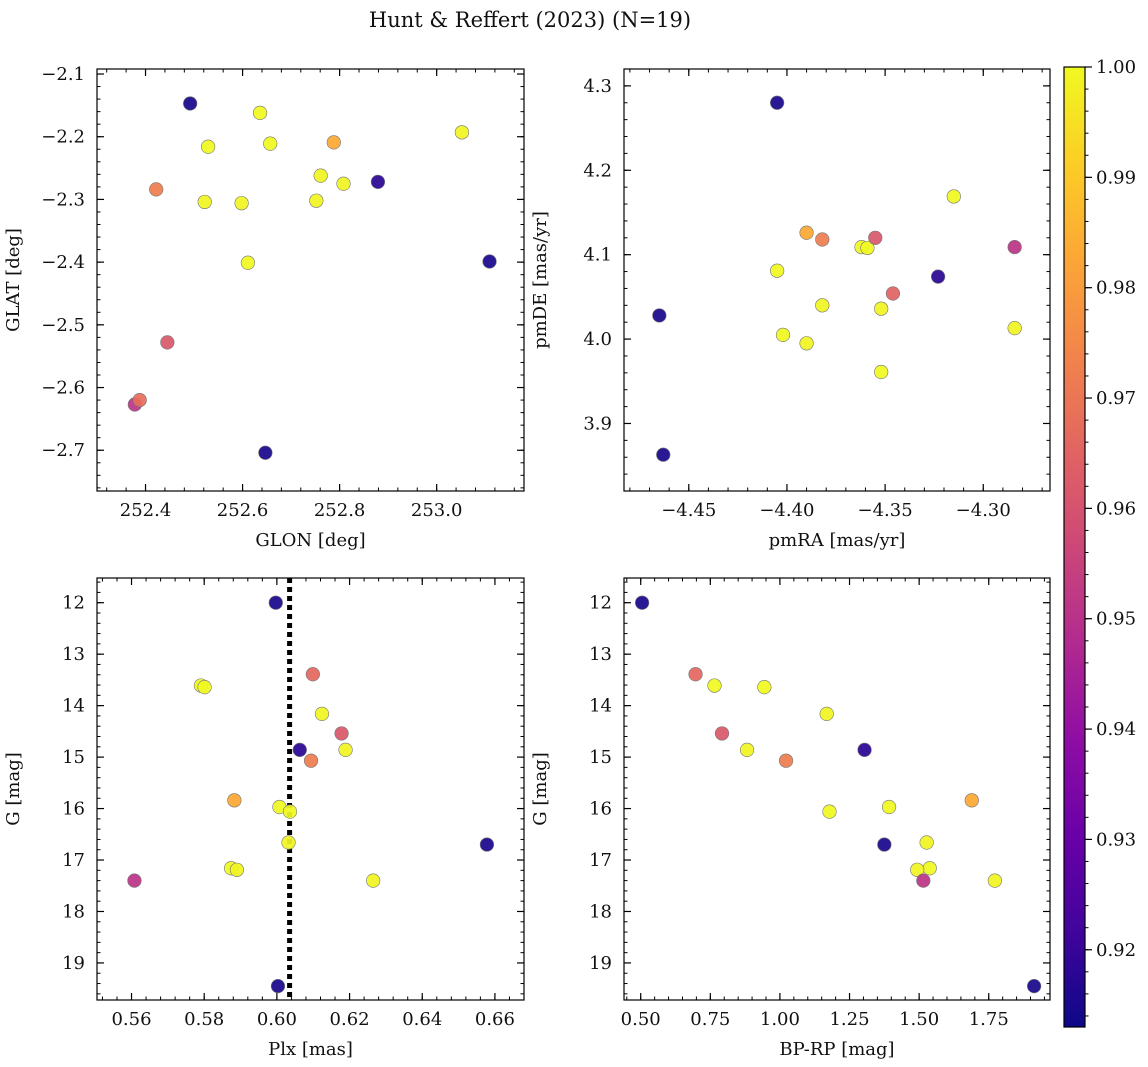 Image resolution: width=1148 pixels, height=1067 pixels. I want to click on y-tick-label: 4.0, so click(597, 339).